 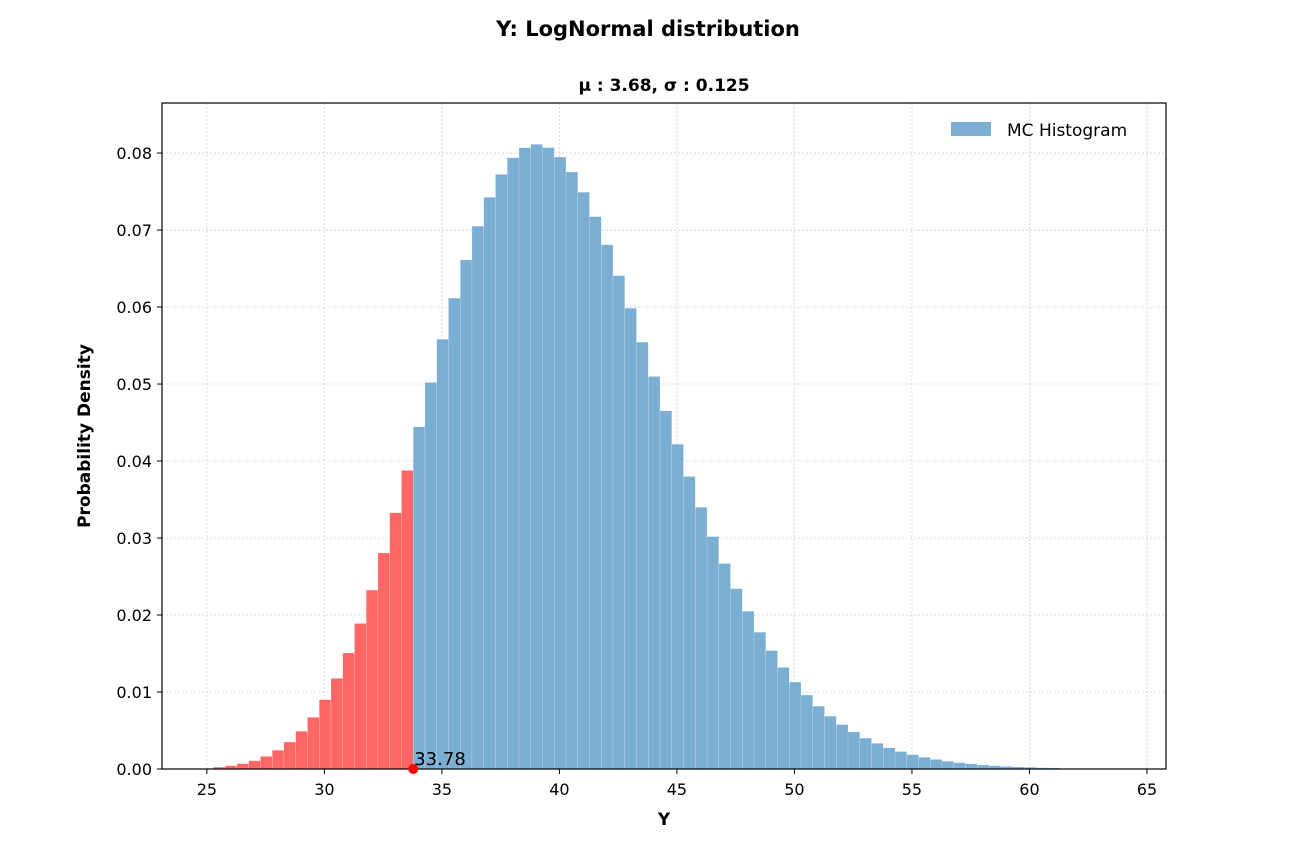 I want to click on y-tick-label: 0.08, so click(x=134, y=153).